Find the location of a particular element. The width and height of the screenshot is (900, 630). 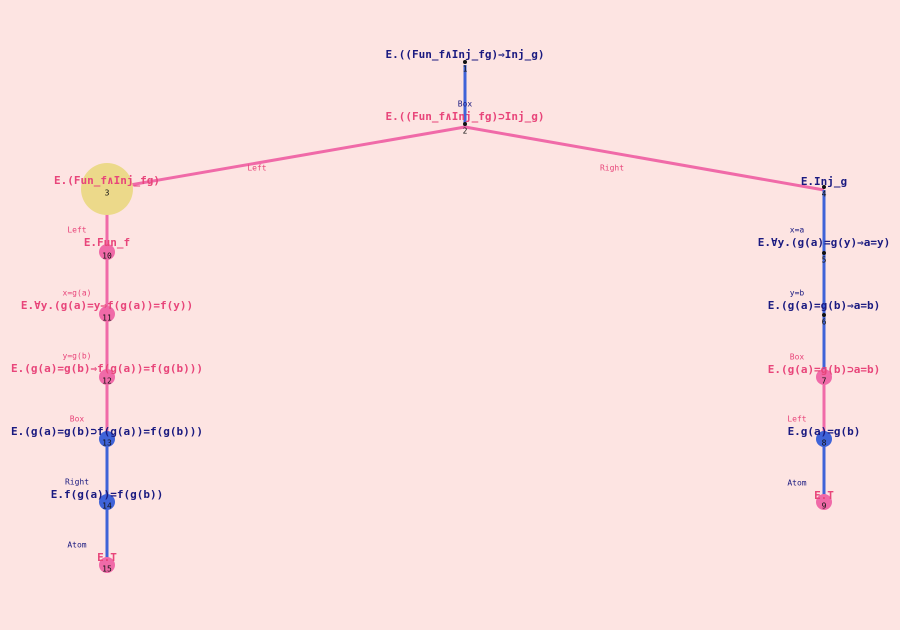

node-number: 12 is located at coordinates (107, 381).